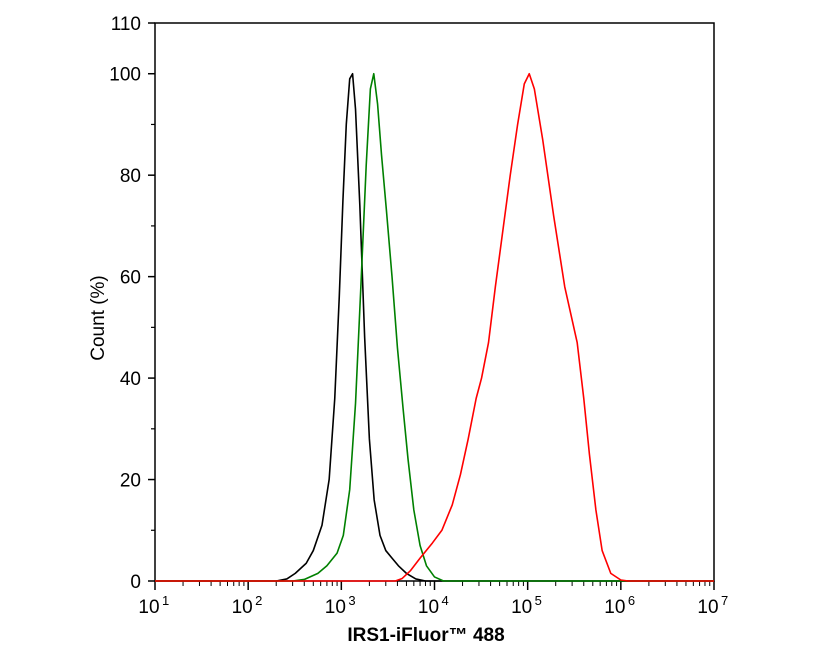 Image resolution: width=814 pixels, height=651 pixels. I want to click on y-tick-label: 80, so click(130, 176).